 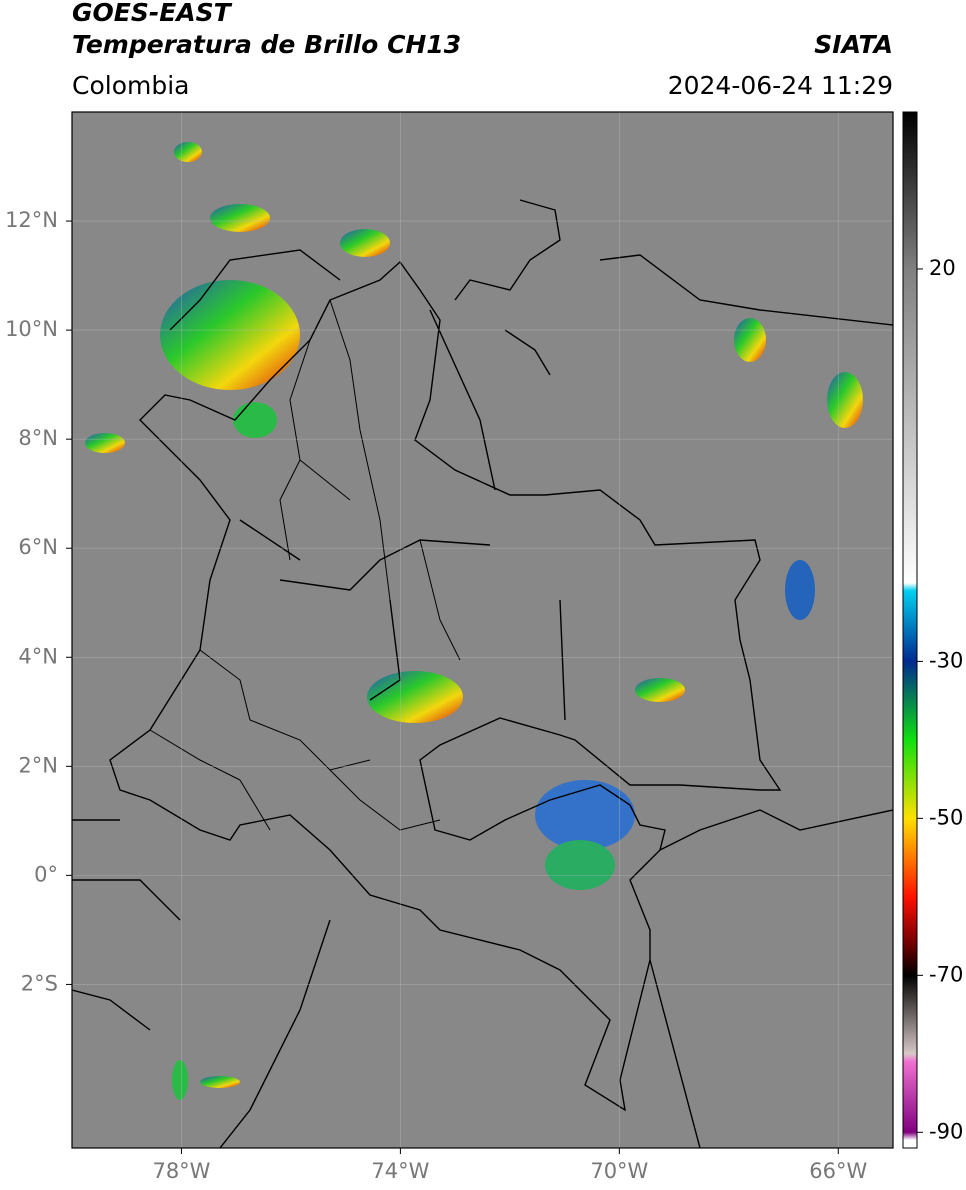 What do you see at coordinates (31, 220) in the screenshot?
I see `y-tick-label: 12°N` at bounding box center [31, 220].